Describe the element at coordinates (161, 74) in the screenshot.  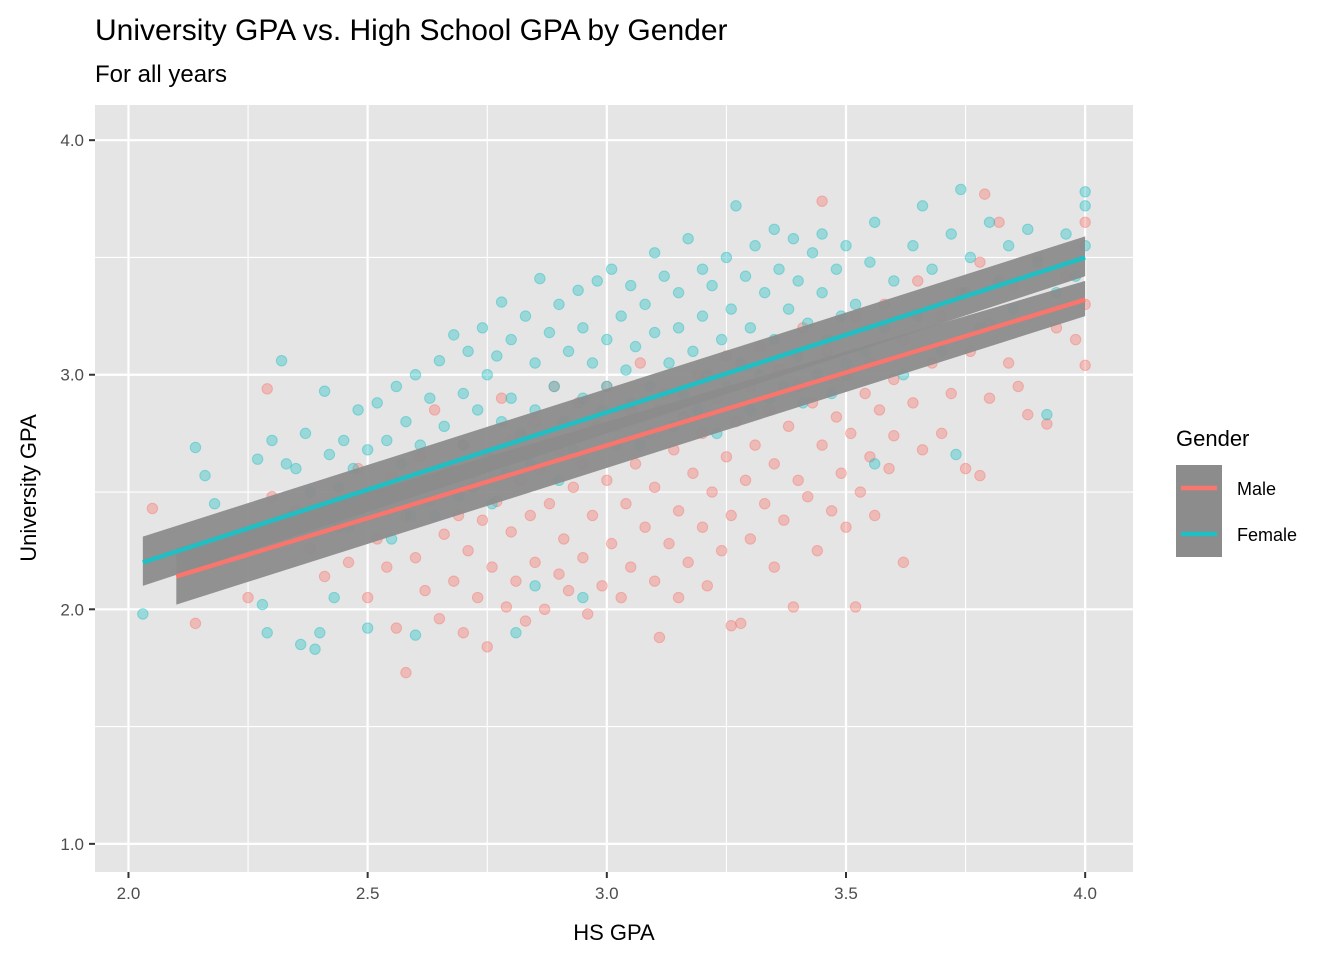
I see `chart-subtitle: For all years` at that location.